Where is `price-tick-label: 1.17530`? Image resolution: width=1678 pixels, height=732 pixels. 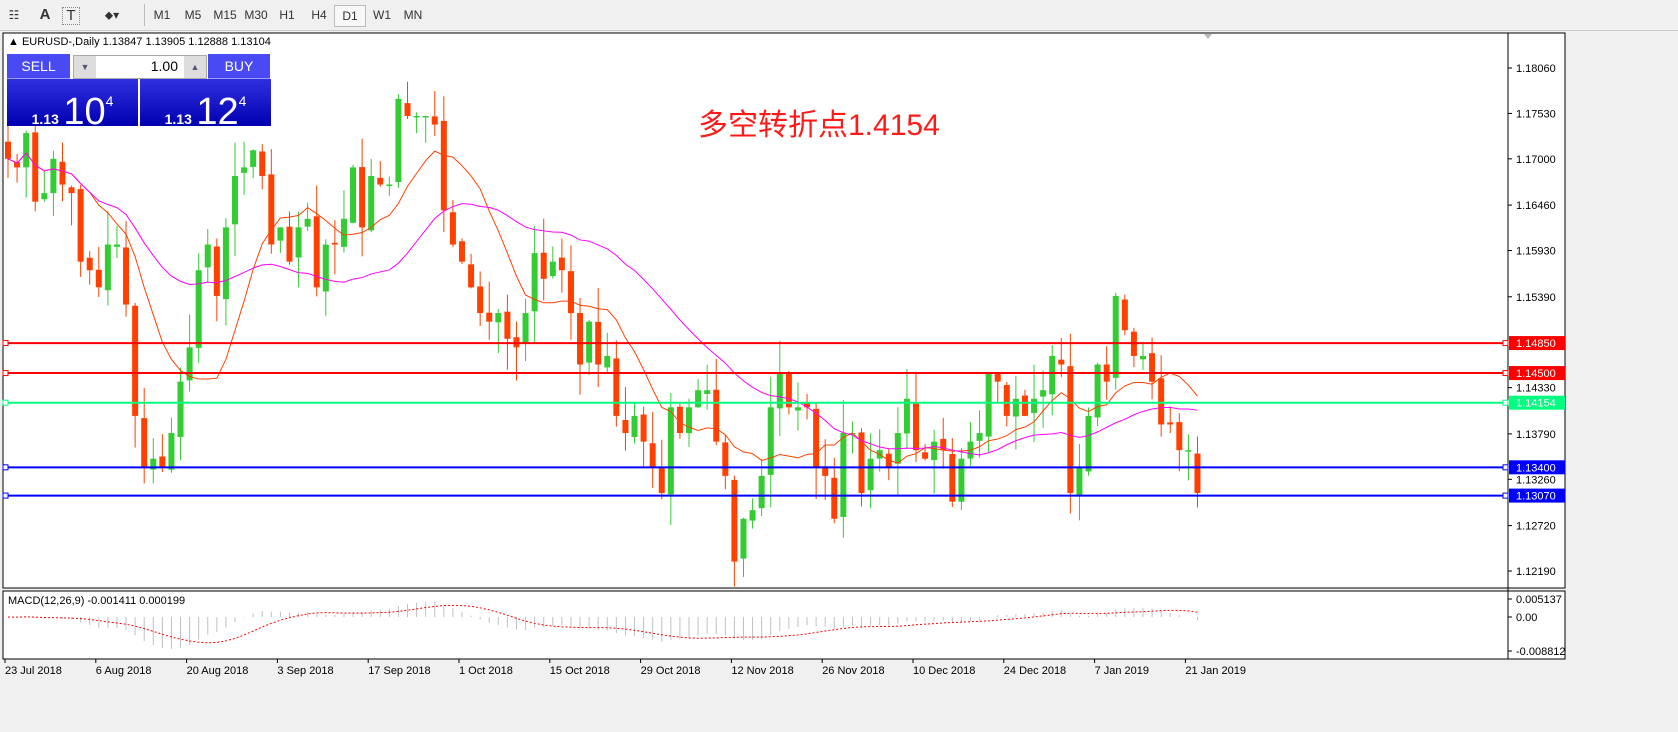
price-tick-label: 1.17530 is located at coordinates (1536, 114).